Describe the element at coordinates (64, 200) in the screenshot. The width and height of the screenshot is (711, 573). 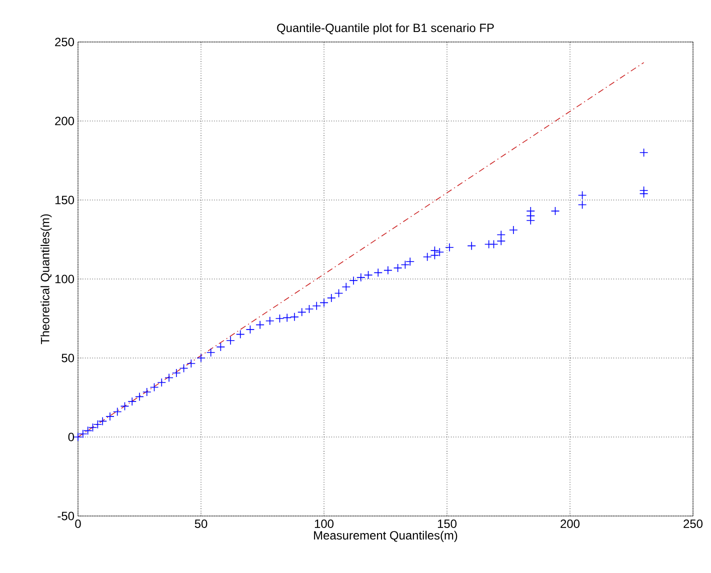
I see `y-tick-label: 150` at that location.